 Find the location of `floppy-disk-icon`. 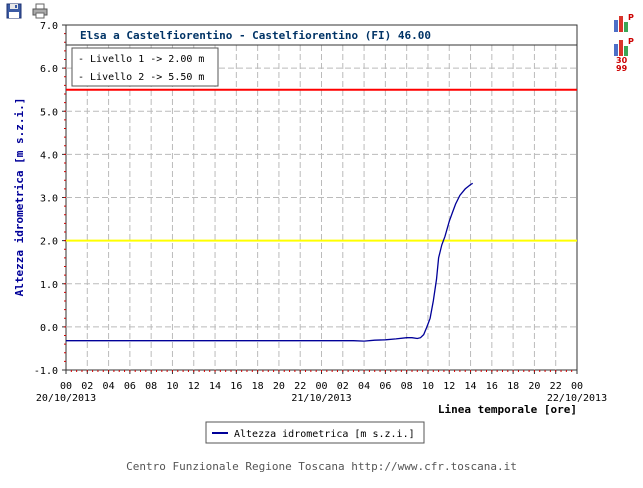

floppy-disk-icon is located at coordinates (15, 12).